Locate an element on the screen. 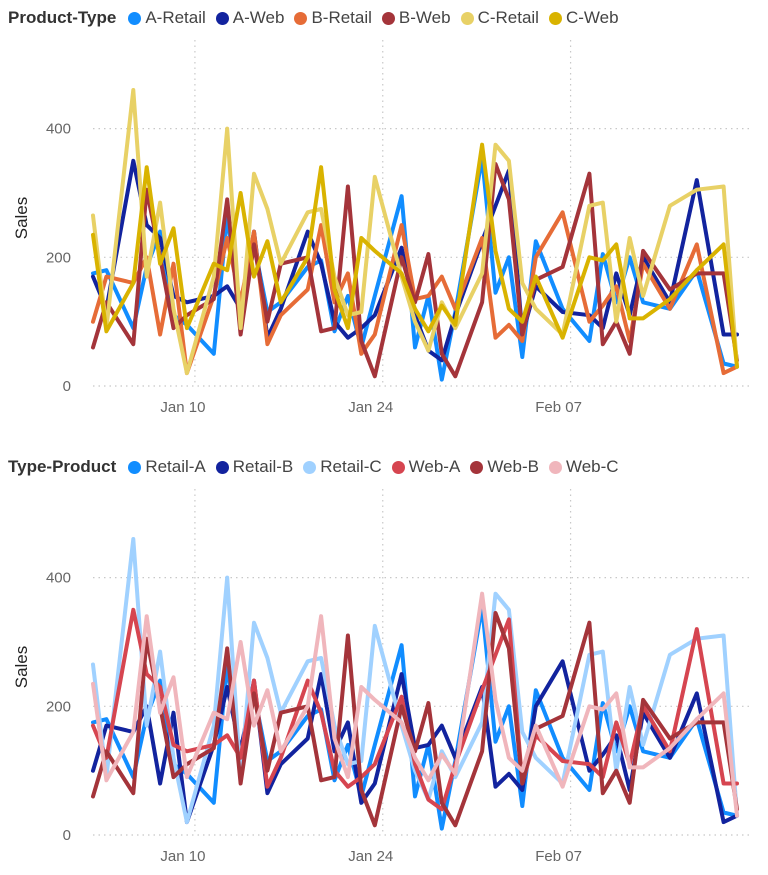 The height and width of the screenshot is (875, 768). legend-label: C-Retail is located at coordinates (508, 17).